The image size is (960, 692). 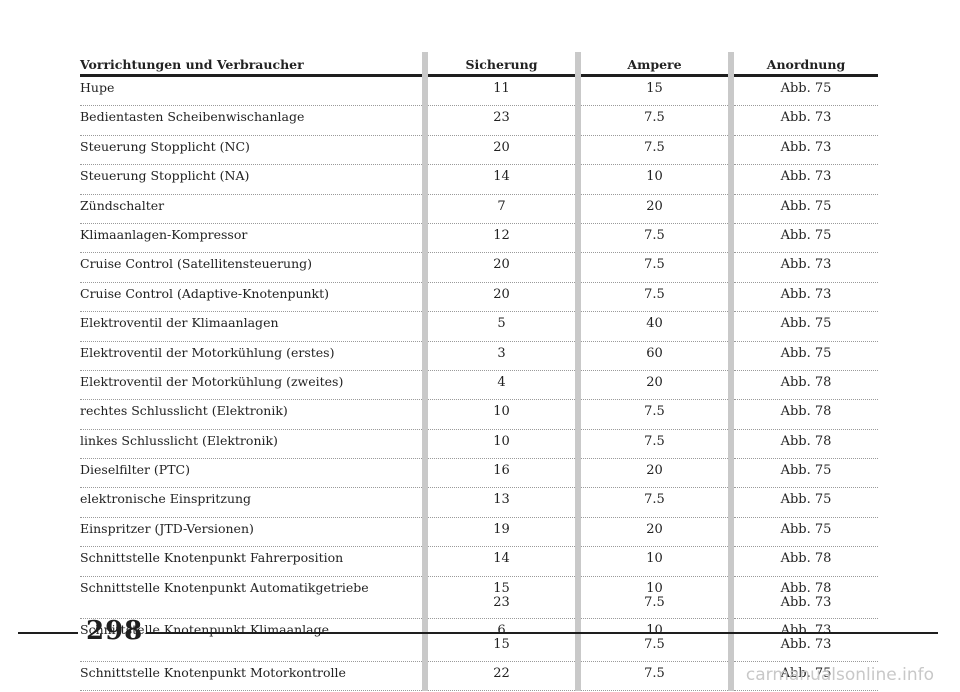 I want to click on footer-rule-right, so click(x=542, y=633).